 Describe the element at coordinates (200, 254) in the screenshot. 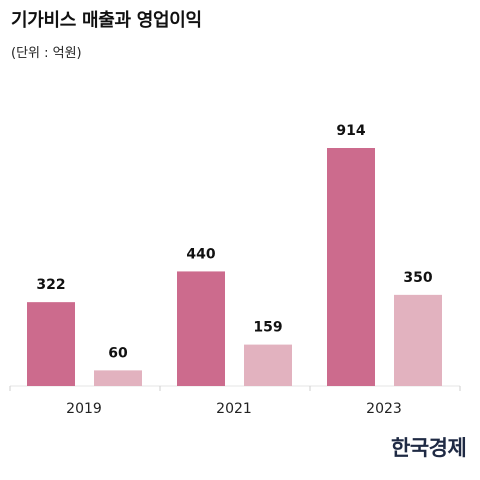

I see `bar-value-label: 440` at that location.